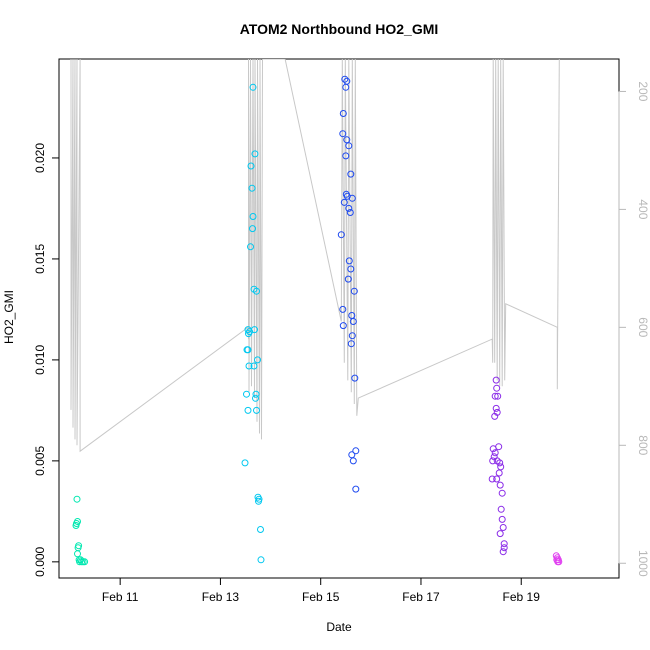 This screenshot has width=650, height=650. What do you see at coordinates (643, 209) in the screenshot?
I see `y2-tick-label: 400` at bounding box center [643, 209].